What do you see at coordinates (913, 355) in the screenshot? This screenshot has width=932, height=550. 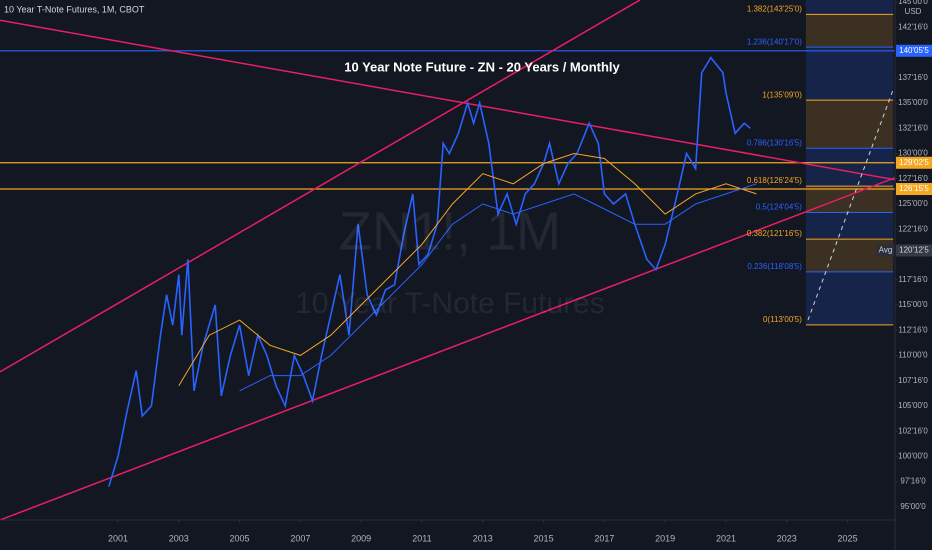 I see `y-tick-label: 110'00'0` at bounding box center [913, 355].